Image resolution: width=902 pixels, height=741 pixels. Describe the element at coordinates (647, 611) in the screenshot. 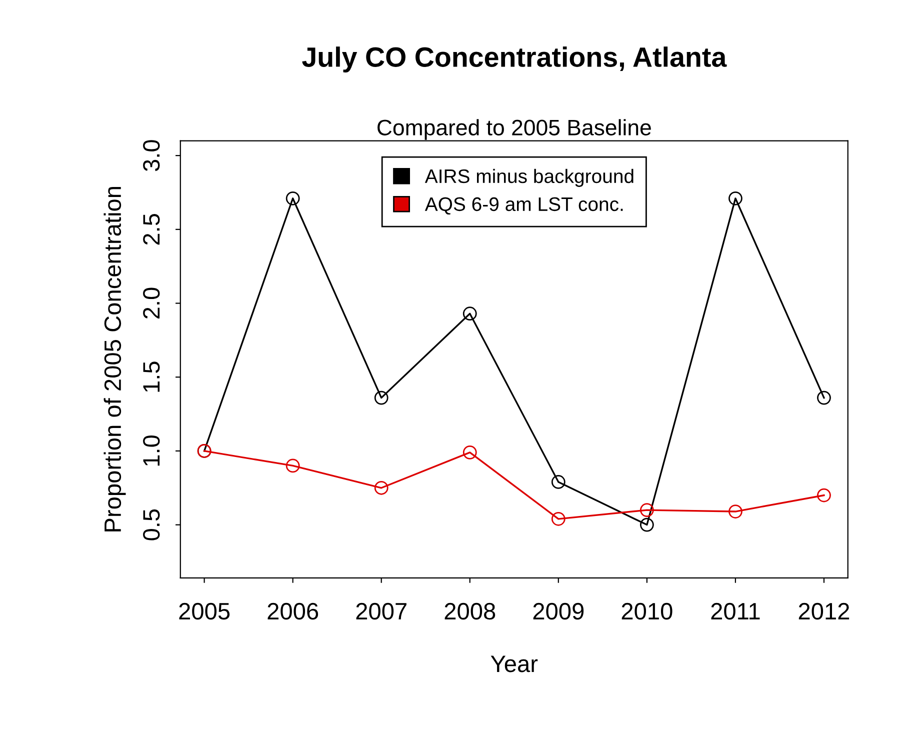

I see `x-tick-label: 2010` at that location.